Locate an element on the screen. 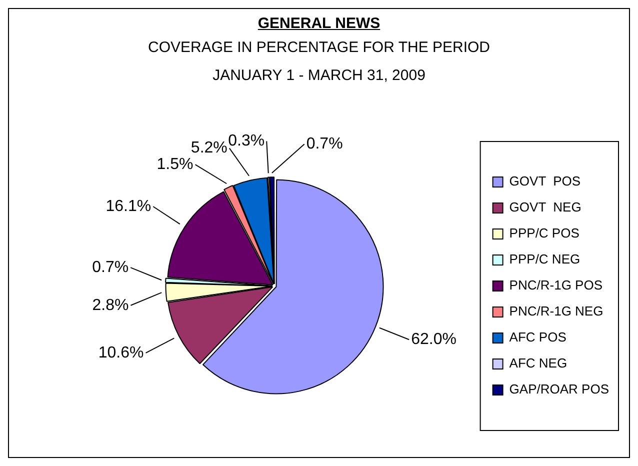 The width and height of the screenshot is (638, 466). legend-label: PNC/R-1G POS is located at coordinates (556, 285).